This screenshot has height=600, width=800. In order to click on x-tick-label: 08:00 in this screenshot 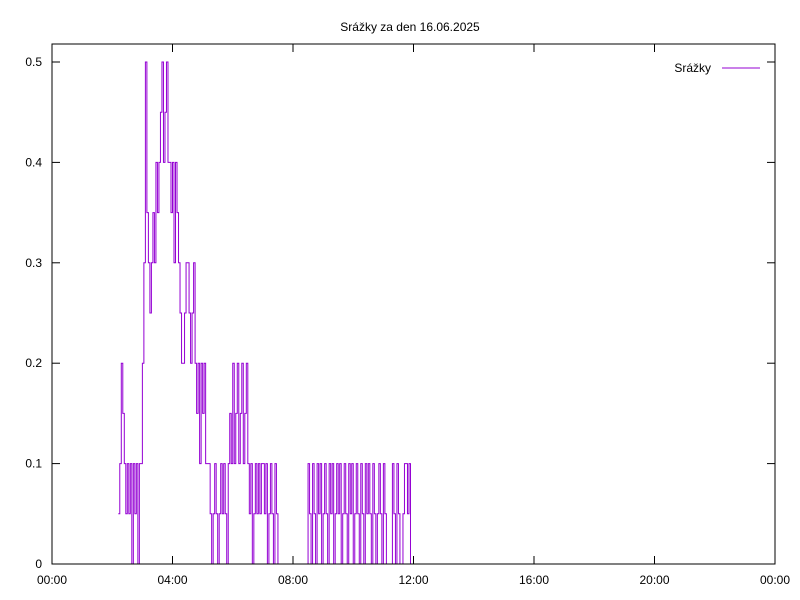, I will do `click(293, 580)`.